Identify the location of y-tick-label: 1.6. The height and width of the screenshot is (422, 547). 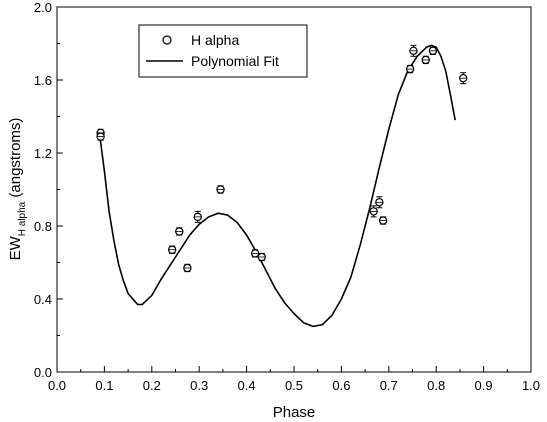
(43, 80).